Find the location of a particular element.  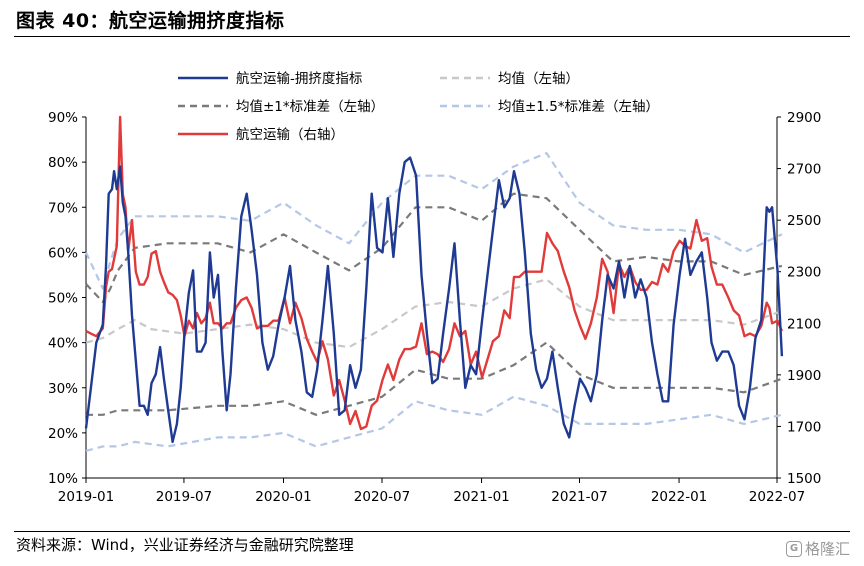

y-tick-label-right: 2500 is located at coordinates (804, 221).